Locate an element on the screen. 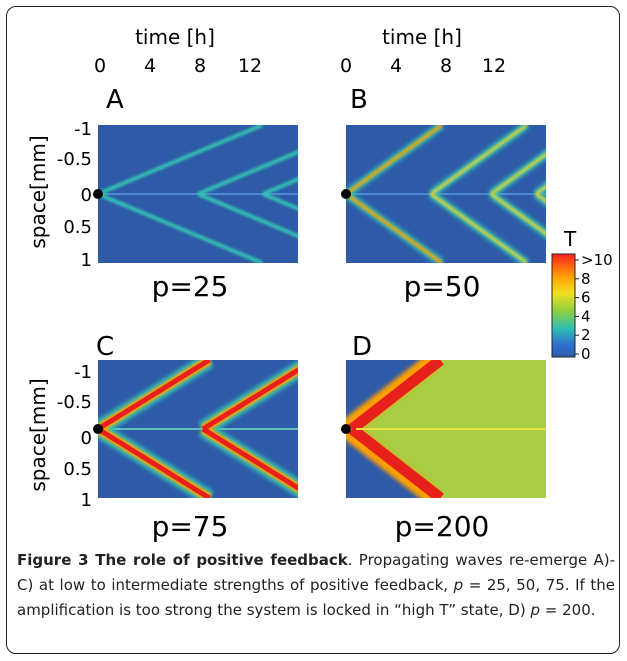 This screenshot has width=627, height=661. panel-letter-a: A is located at coordinates (115, 100).